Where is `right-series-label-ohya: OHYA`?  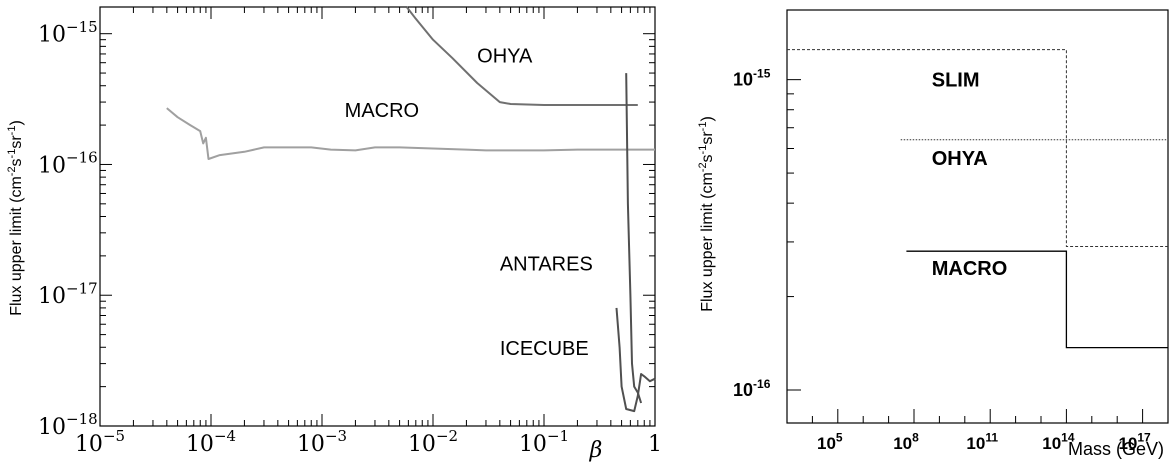 right-series-label-ohya: OHYA is located at coordinates (960, 159).